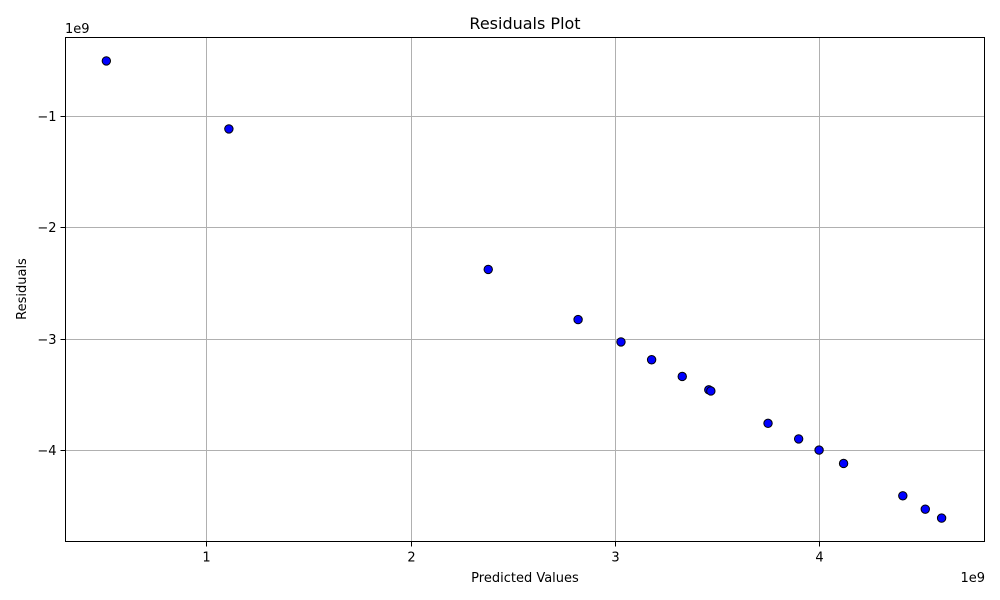 This screenshot has height=600, width=1000. I want to click on y-tick-label: −4, so click(46, 451).